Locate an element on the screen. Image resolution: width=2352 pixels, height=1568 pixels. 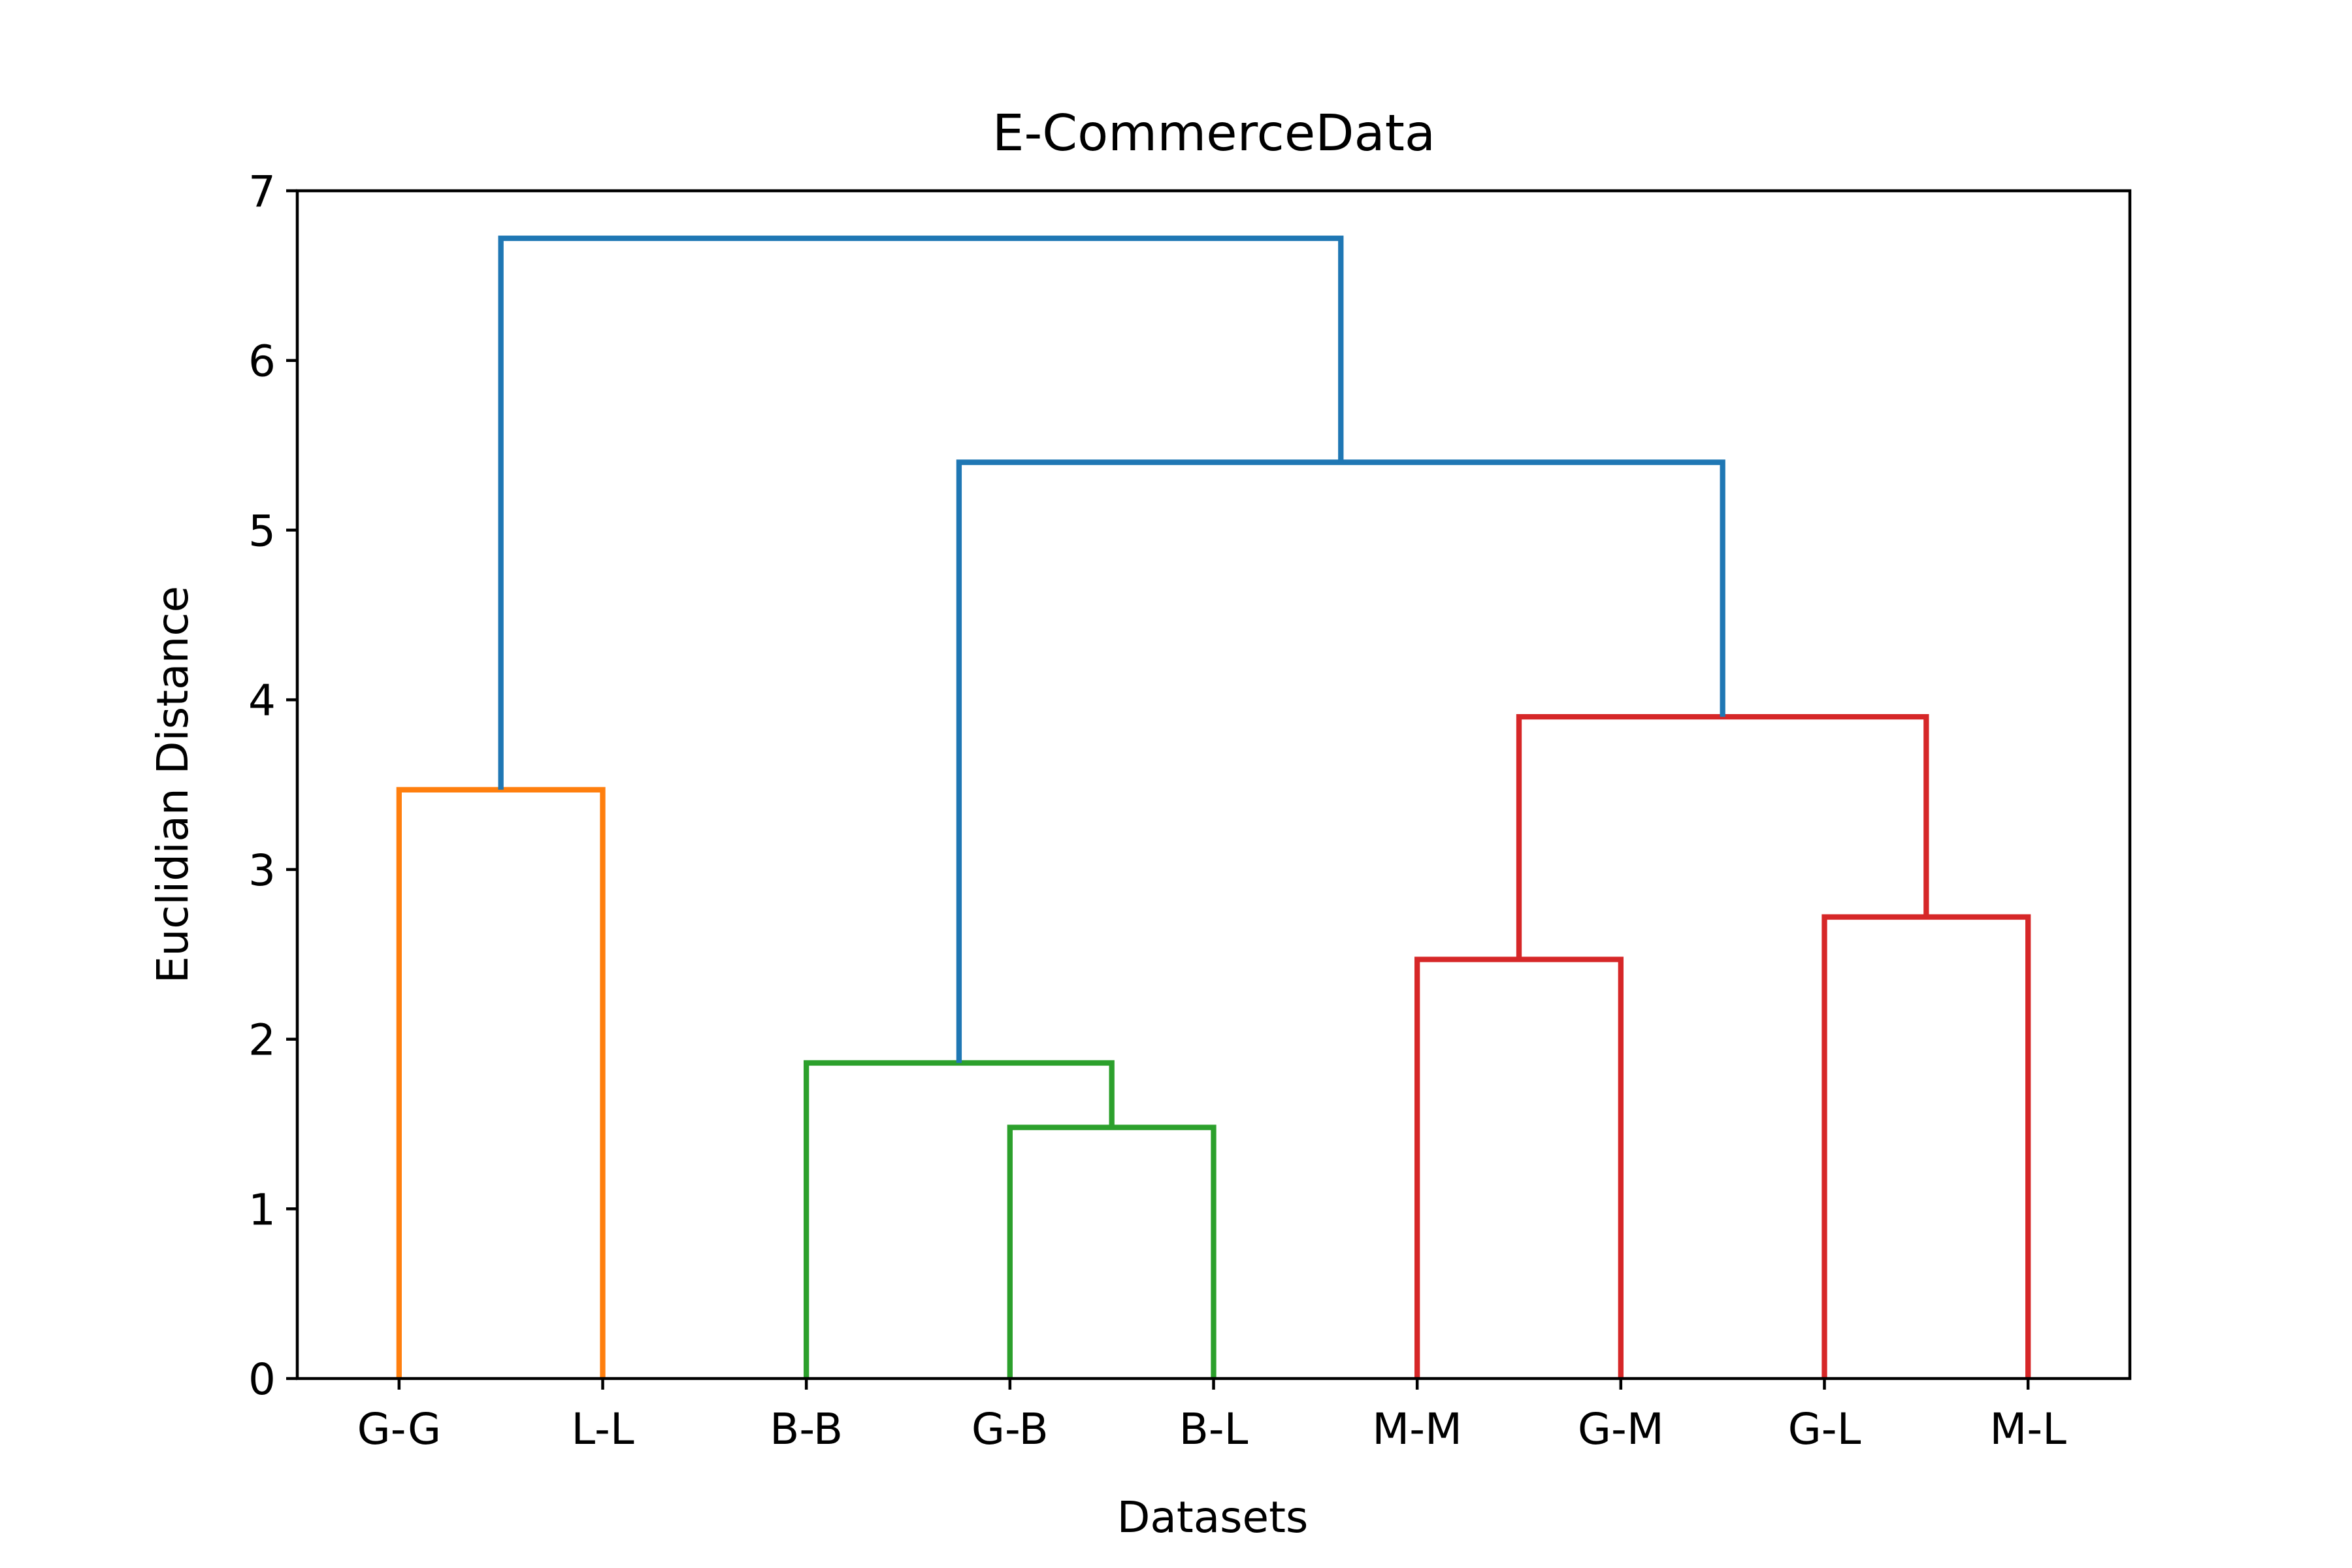
x-tick-label-g-m: G-M is located at coordinates (1621, 1429).